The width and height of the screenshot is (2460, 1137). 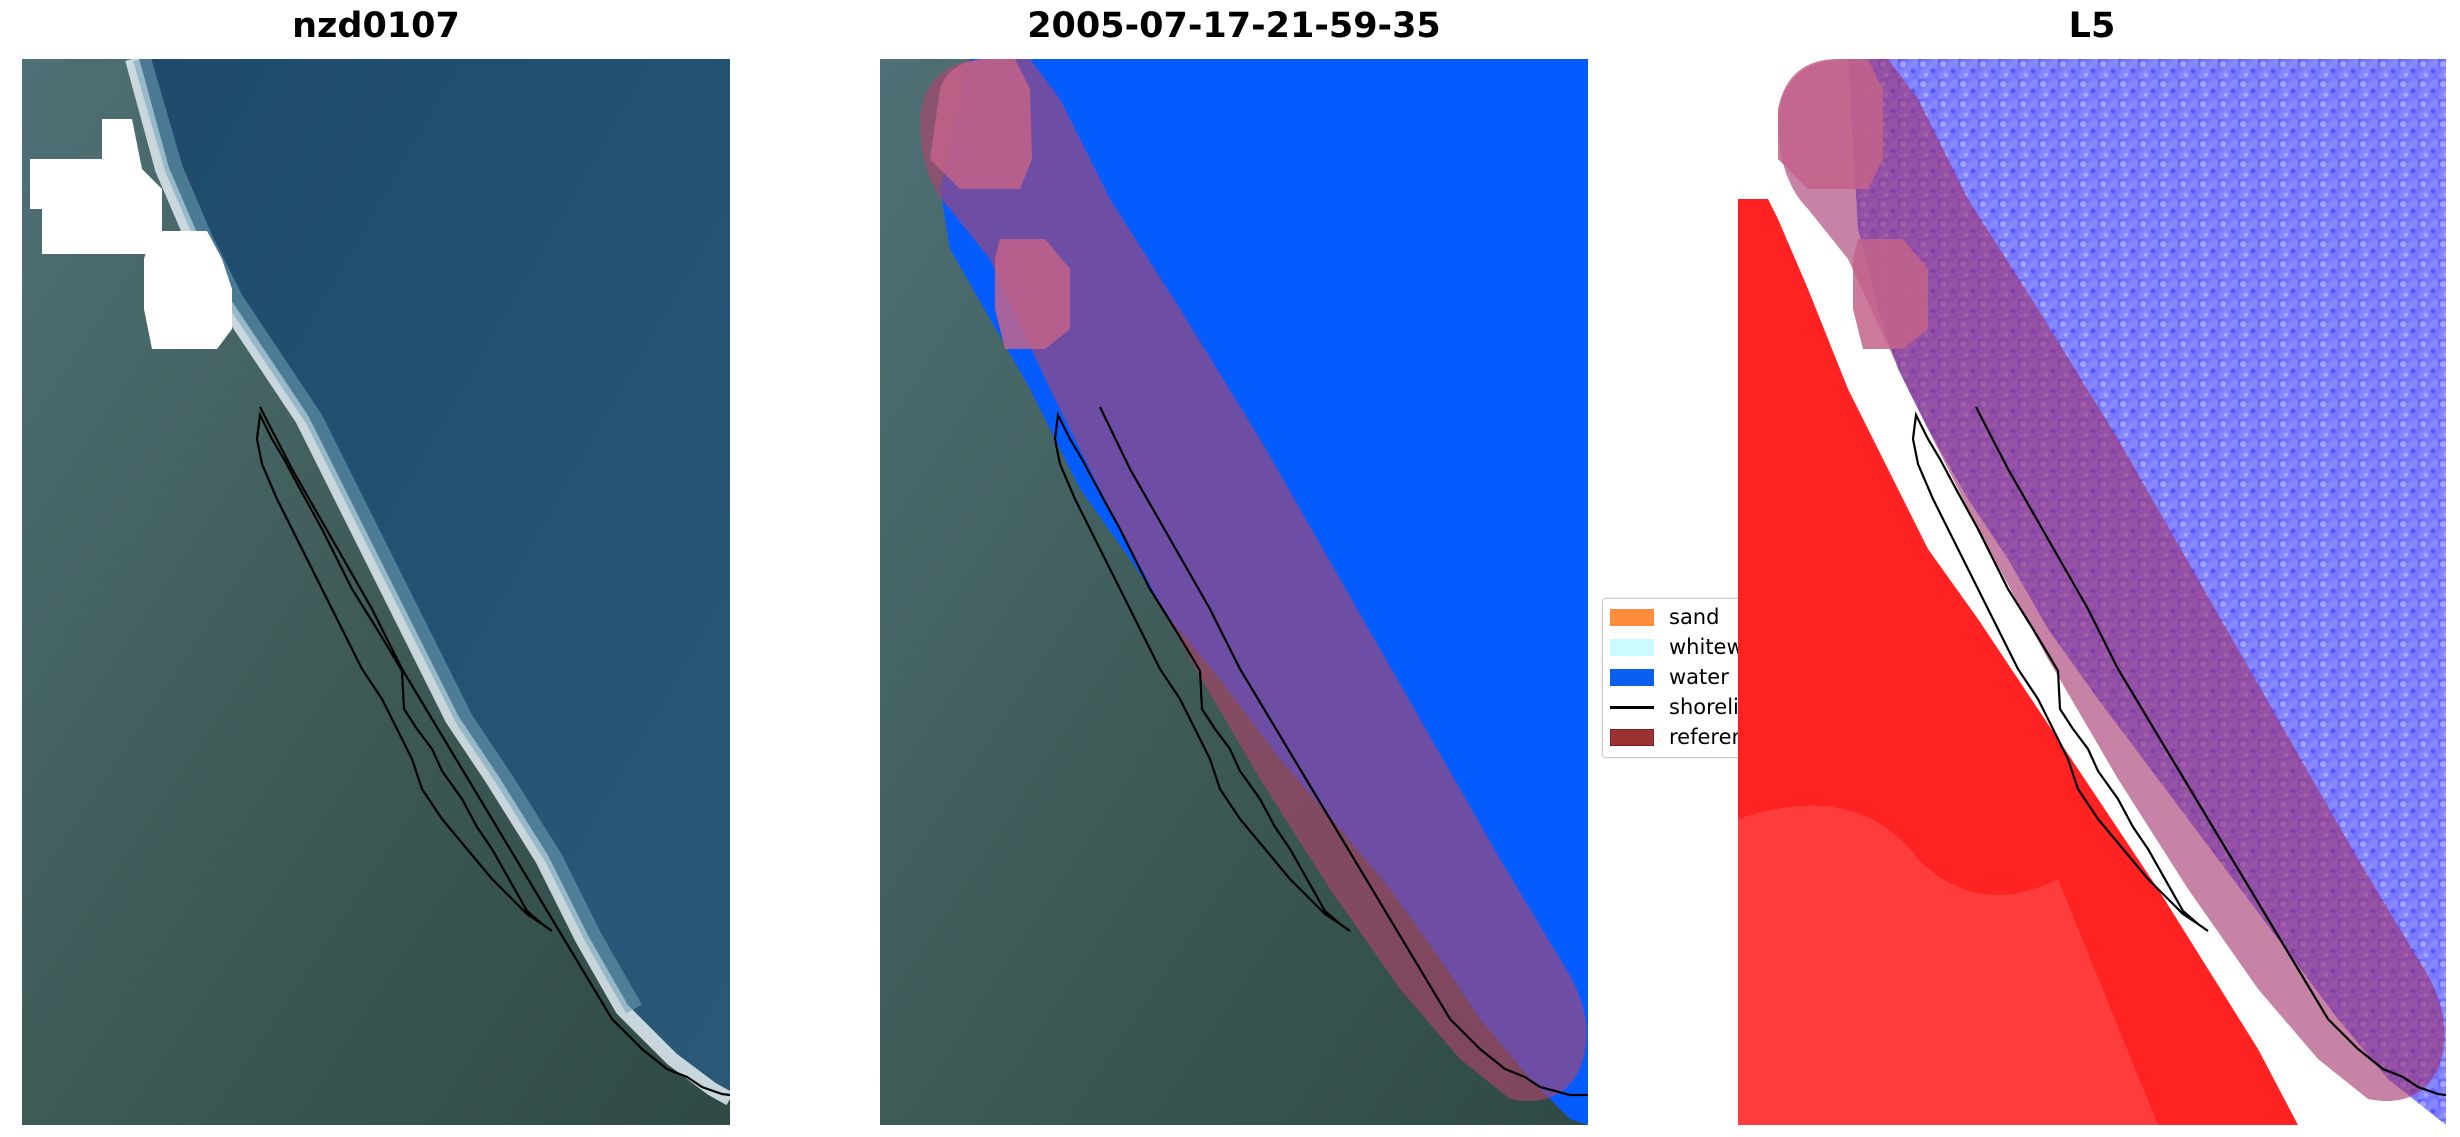 I want to click on panel-title-classification: 2005-07-17-21-59-35, so click(x=1234, y=26).